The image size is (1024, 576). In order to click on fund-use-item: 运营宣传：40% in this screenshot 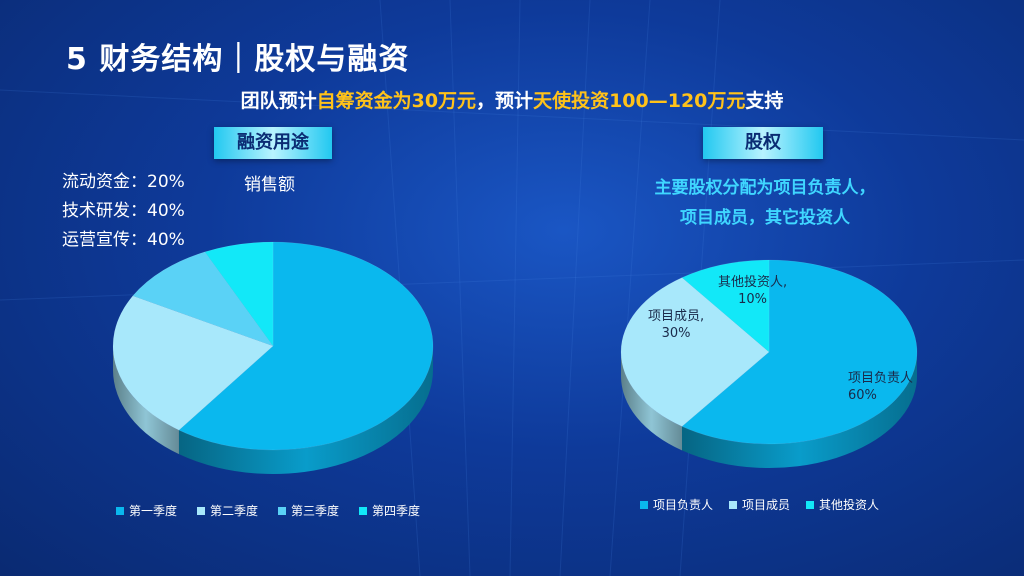, I will do `click(123, 240)`.